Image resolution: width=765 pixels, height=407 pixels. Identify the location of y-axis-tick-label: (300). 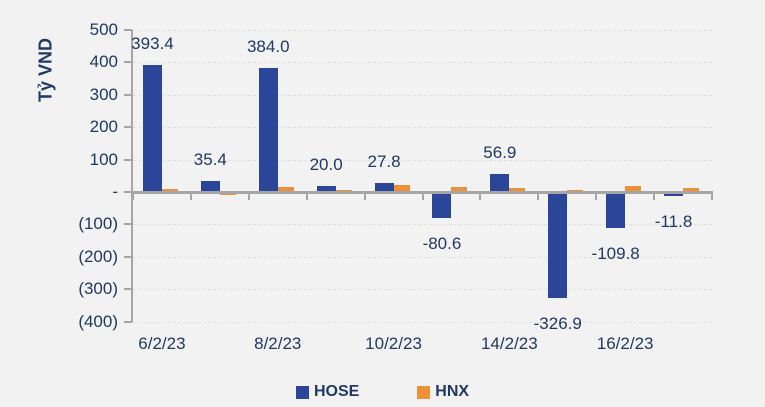
(98, 289).